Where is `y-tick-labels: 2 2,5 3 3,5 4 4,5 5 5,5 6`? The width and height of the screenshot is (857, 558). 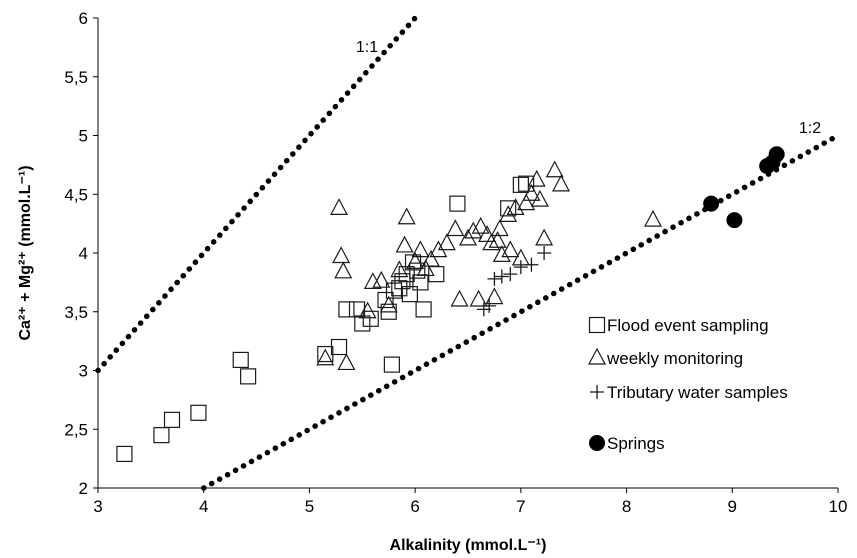
y-tick-labels: 2 2,5 3 3,5 4 4,5 5 5,5 6 is located at coordinates (81, 253).